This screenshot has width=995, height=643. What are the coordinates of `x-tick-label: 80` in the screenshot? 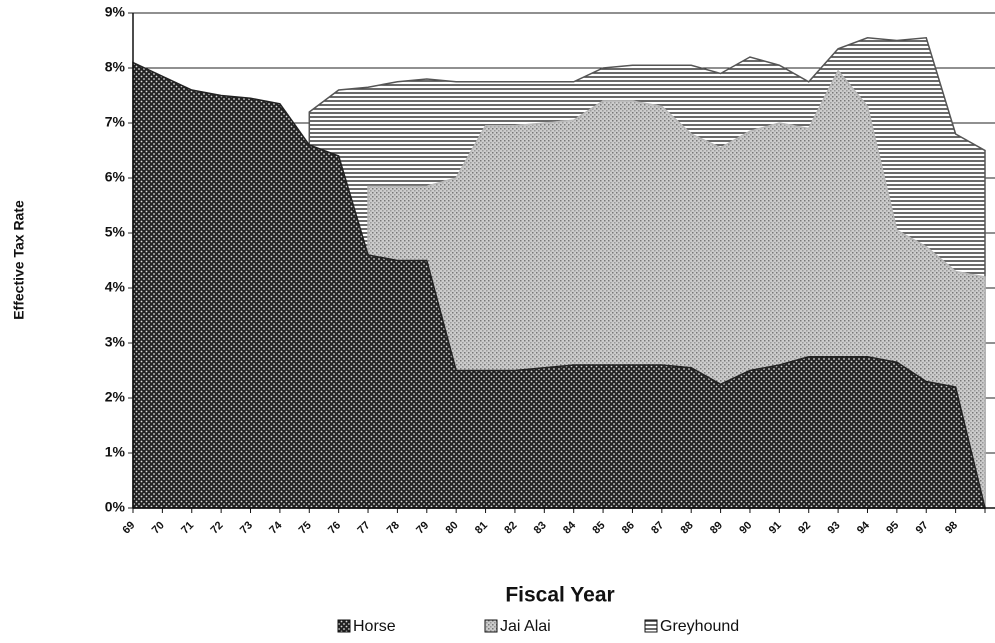 It's located at (452, 527).